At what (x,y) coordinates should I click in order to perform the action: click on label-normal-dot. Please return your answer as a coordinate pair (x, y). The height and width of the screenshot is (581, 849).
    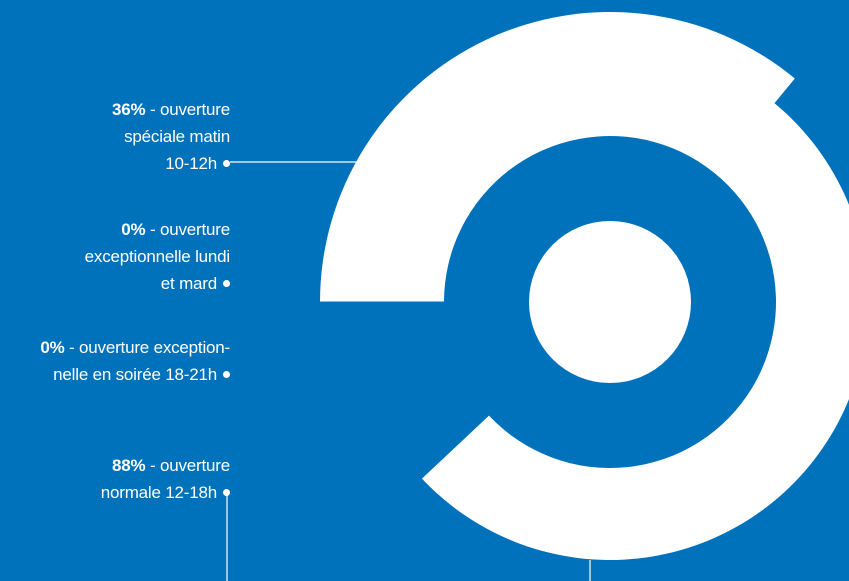
    Looking at the image, I should click on (226, 493).